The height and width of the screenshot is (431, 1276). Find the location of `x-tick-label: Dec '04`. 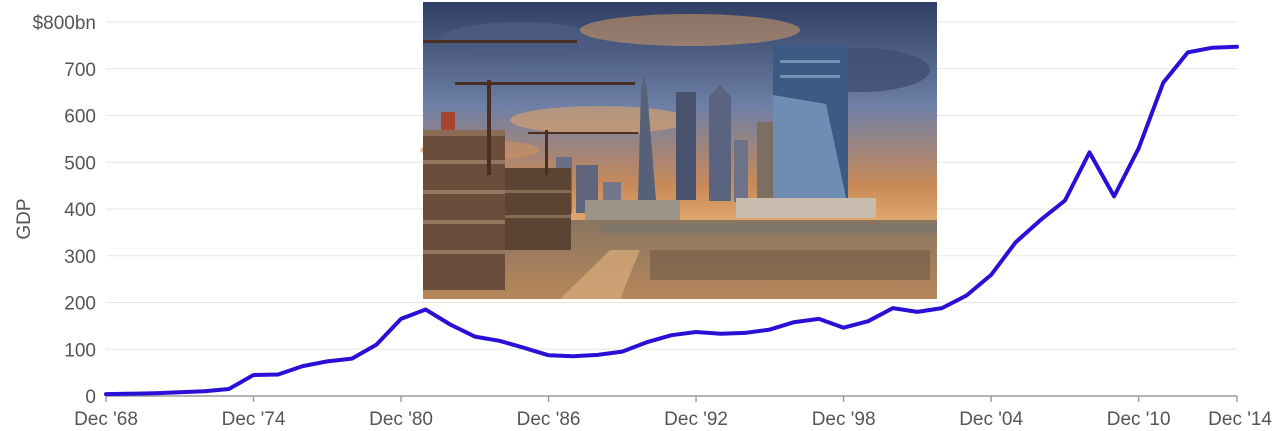

x-tick-label: Dec '04 is located at coordinates (991, 419).